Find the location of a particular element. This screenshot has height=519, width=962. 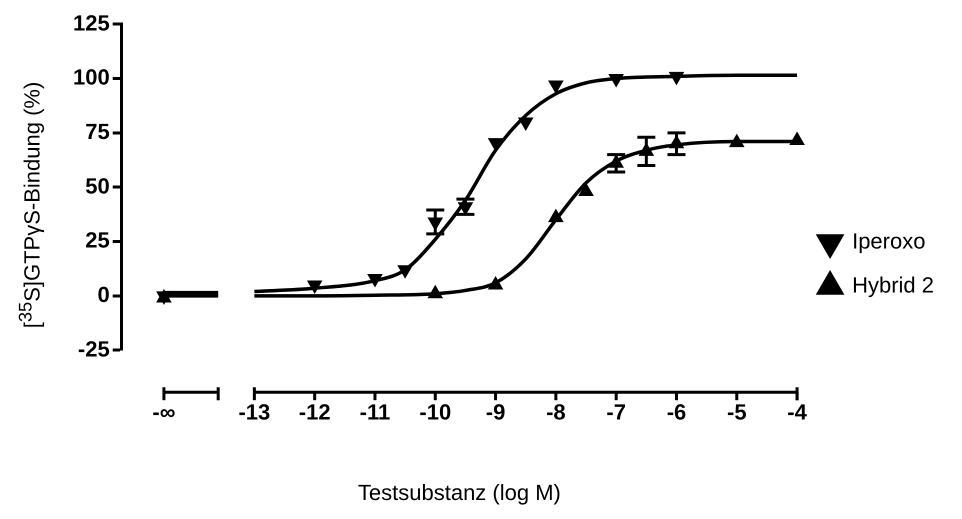

x-tick-label: -7 is located at coordinates (616, 411).